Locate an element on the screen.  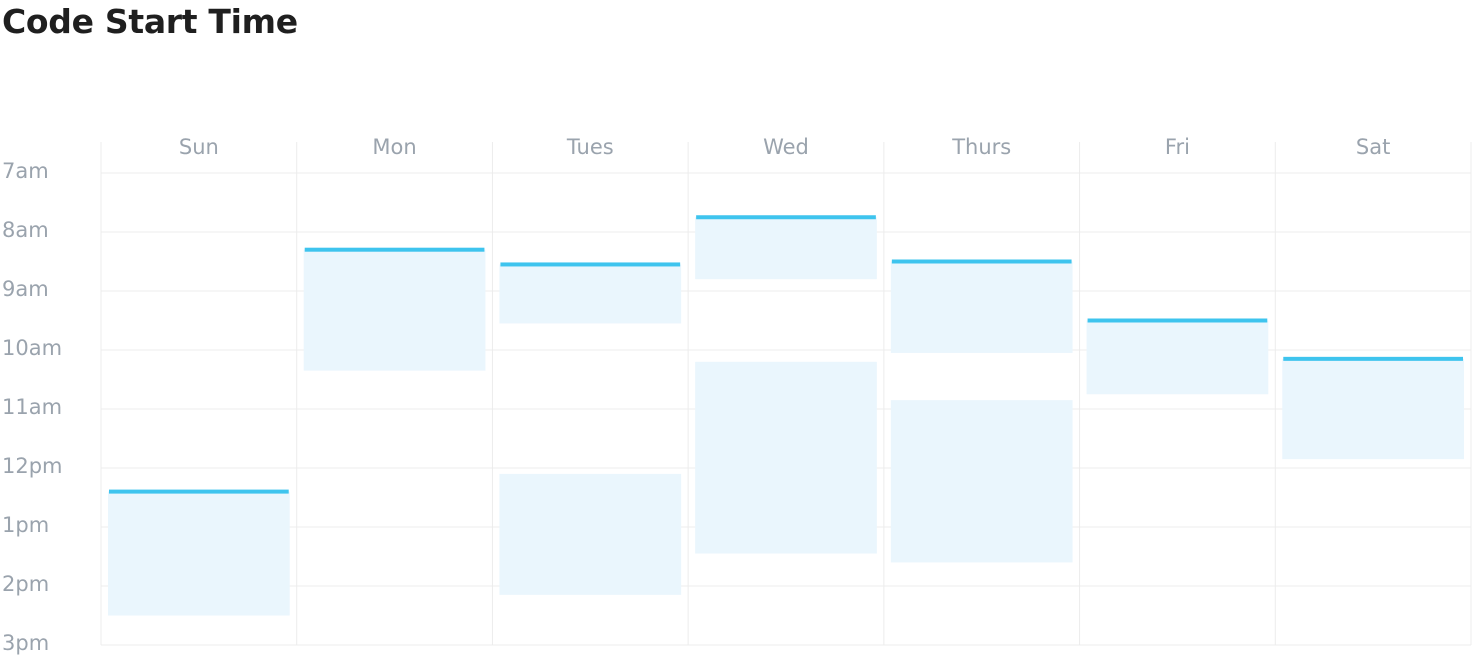
coding-block-fri is located at coordinates (1177, 357).